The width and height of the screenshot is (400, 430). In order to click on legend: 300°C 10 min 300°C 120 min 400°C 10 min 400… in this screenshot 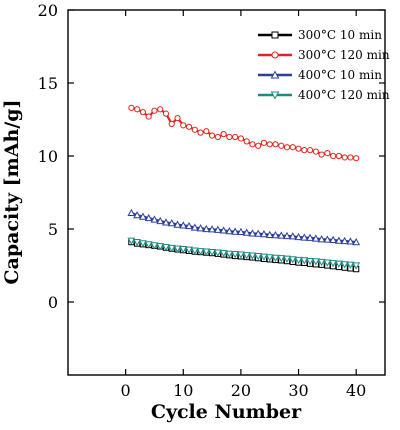, I will do `click(324, 65)`.